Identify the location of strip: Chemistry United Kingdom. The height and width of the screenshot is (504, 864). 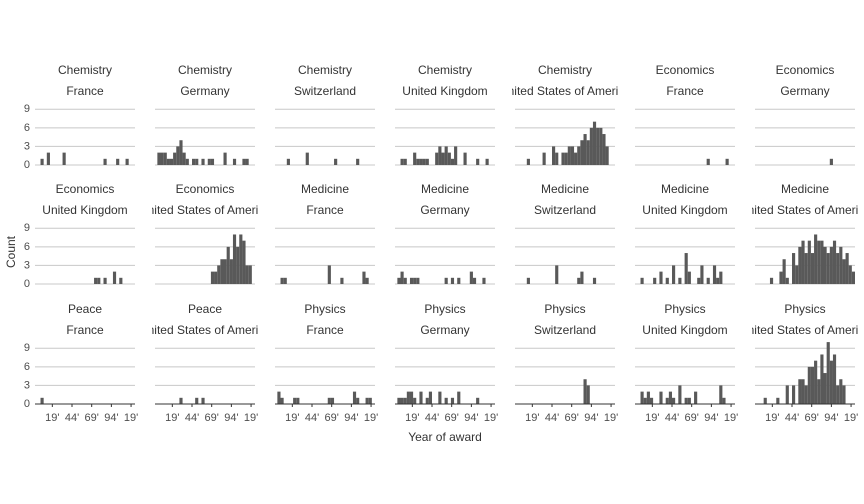
(444, 80).